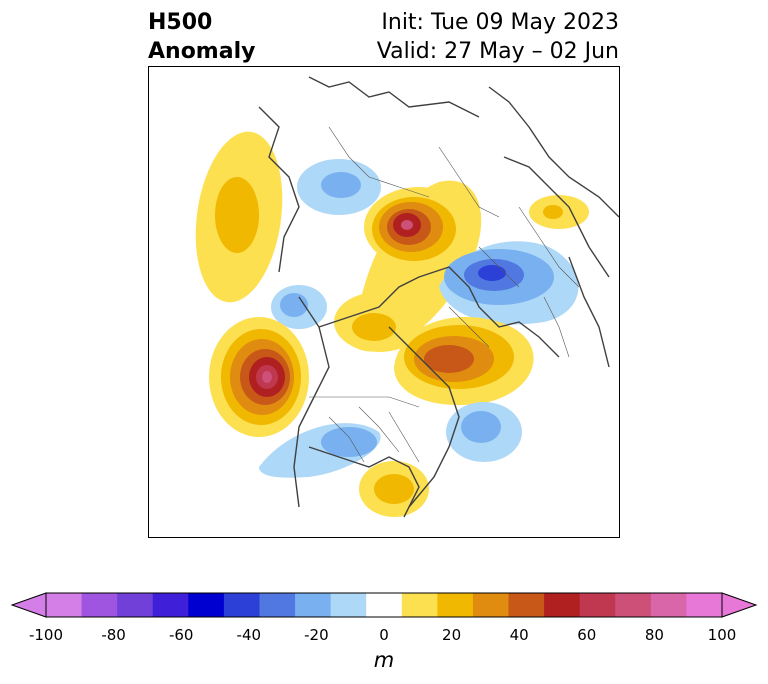  I want to click on colorbar-tick-label: 60, so click(587, 635).